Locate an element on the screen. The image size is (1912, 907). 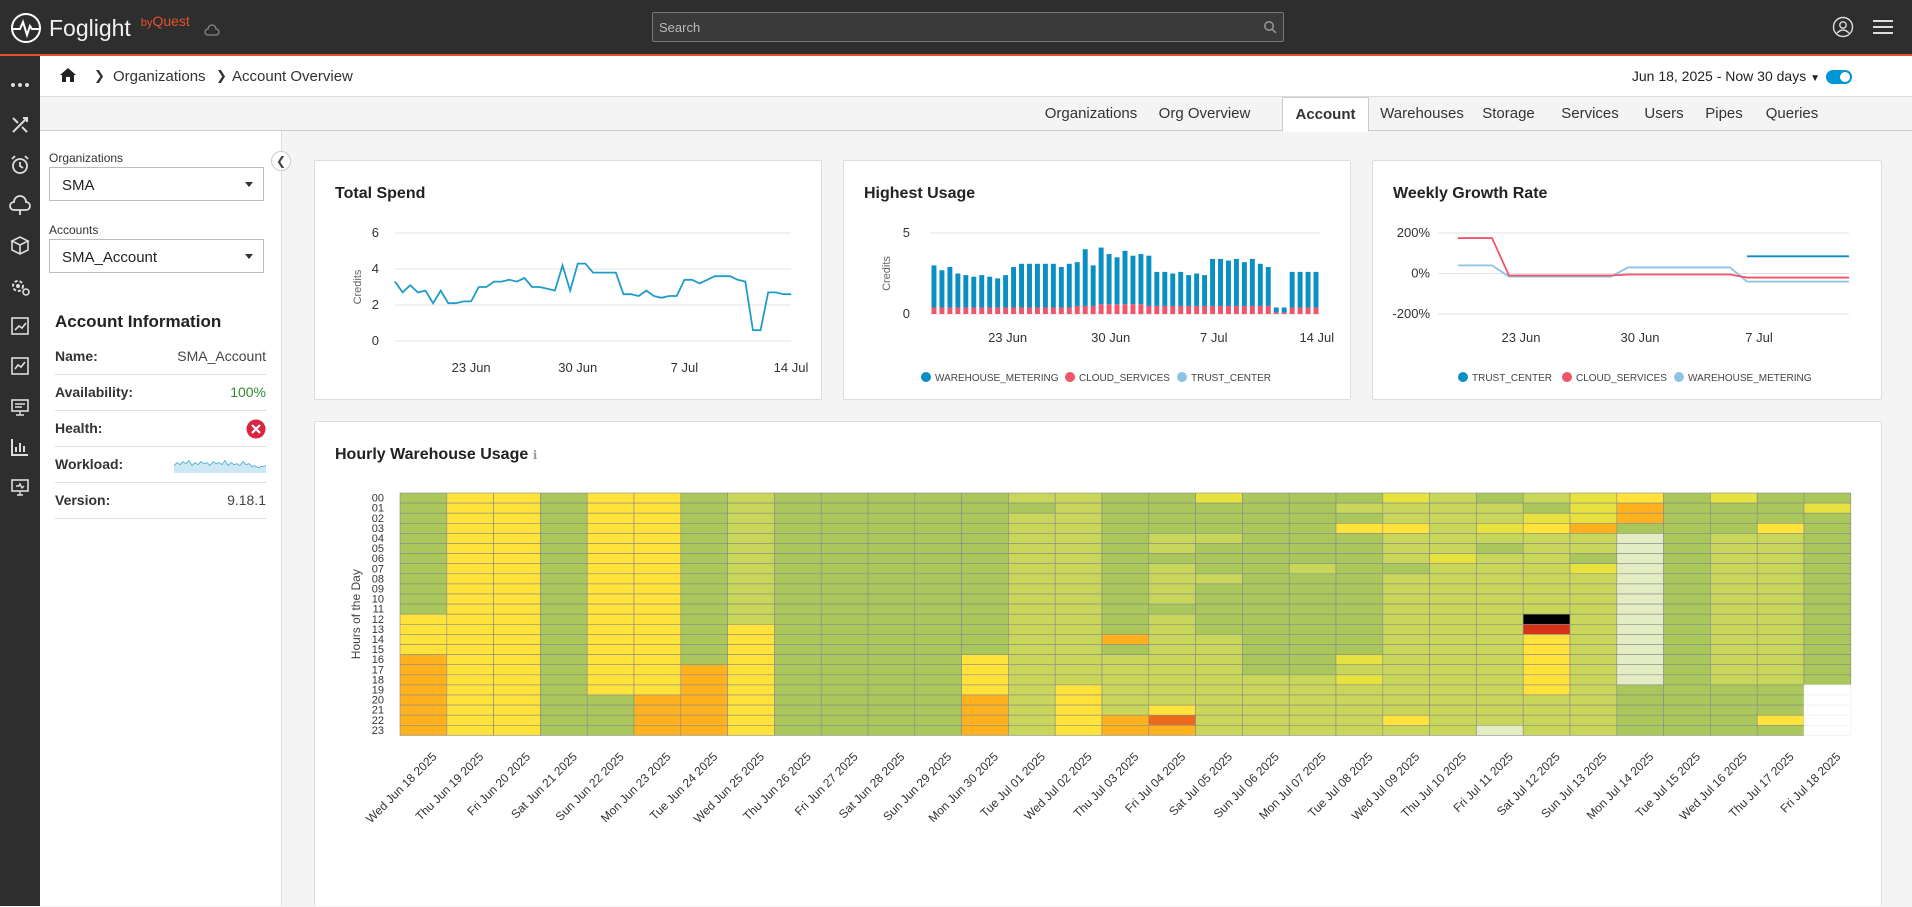
search-input: Search is located at coordinates (968, 27).